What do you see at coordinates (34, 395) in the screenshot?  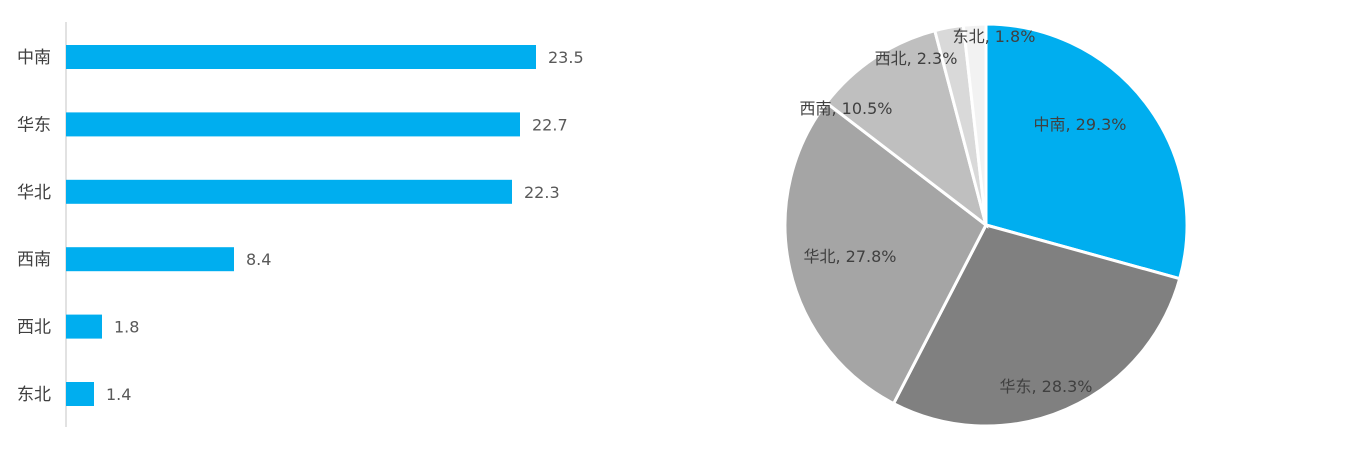 I see `bar-category-label: 东北` at bounding box center [34, 395].